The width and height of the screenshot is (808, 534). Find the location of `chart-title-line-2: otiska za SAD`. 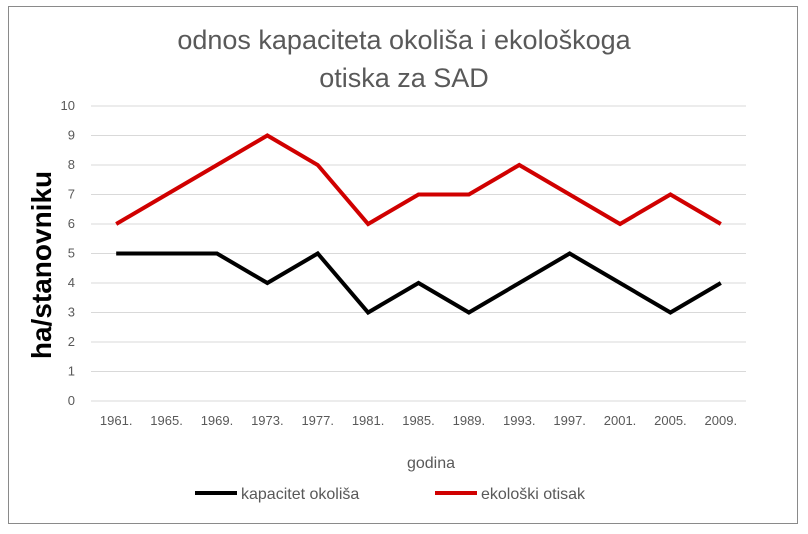

chart-title-line-2: otiska za SAD is located at coordinates (404, 78).